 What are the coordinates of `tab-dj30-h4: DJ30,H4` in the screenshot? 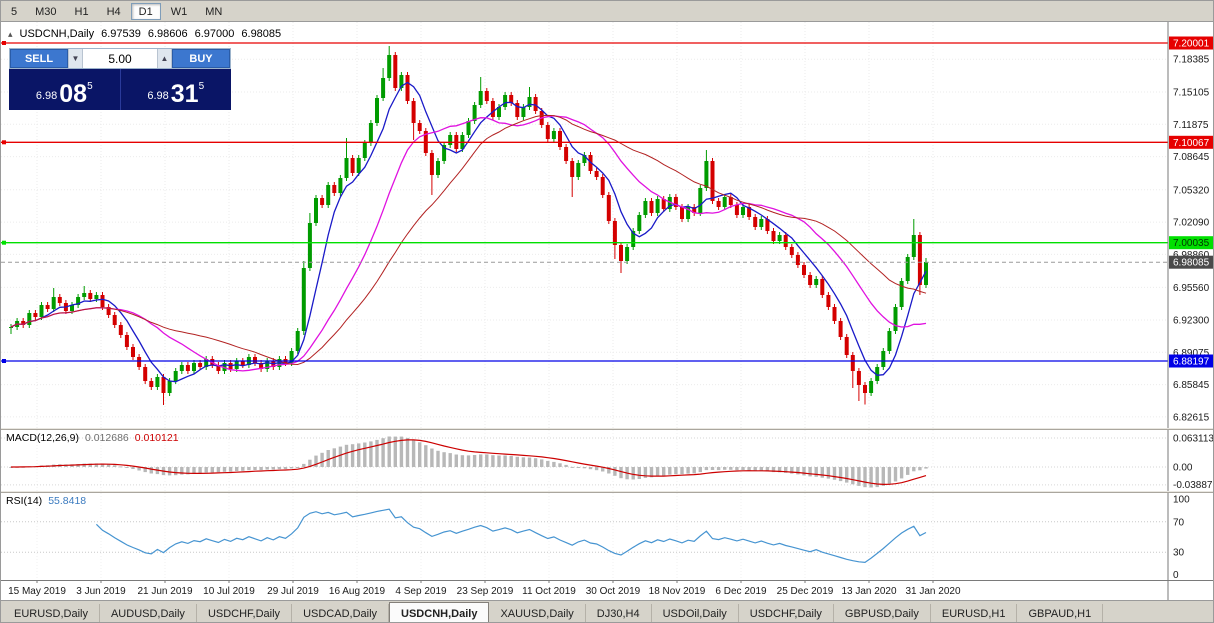 It's located at (619, 613).